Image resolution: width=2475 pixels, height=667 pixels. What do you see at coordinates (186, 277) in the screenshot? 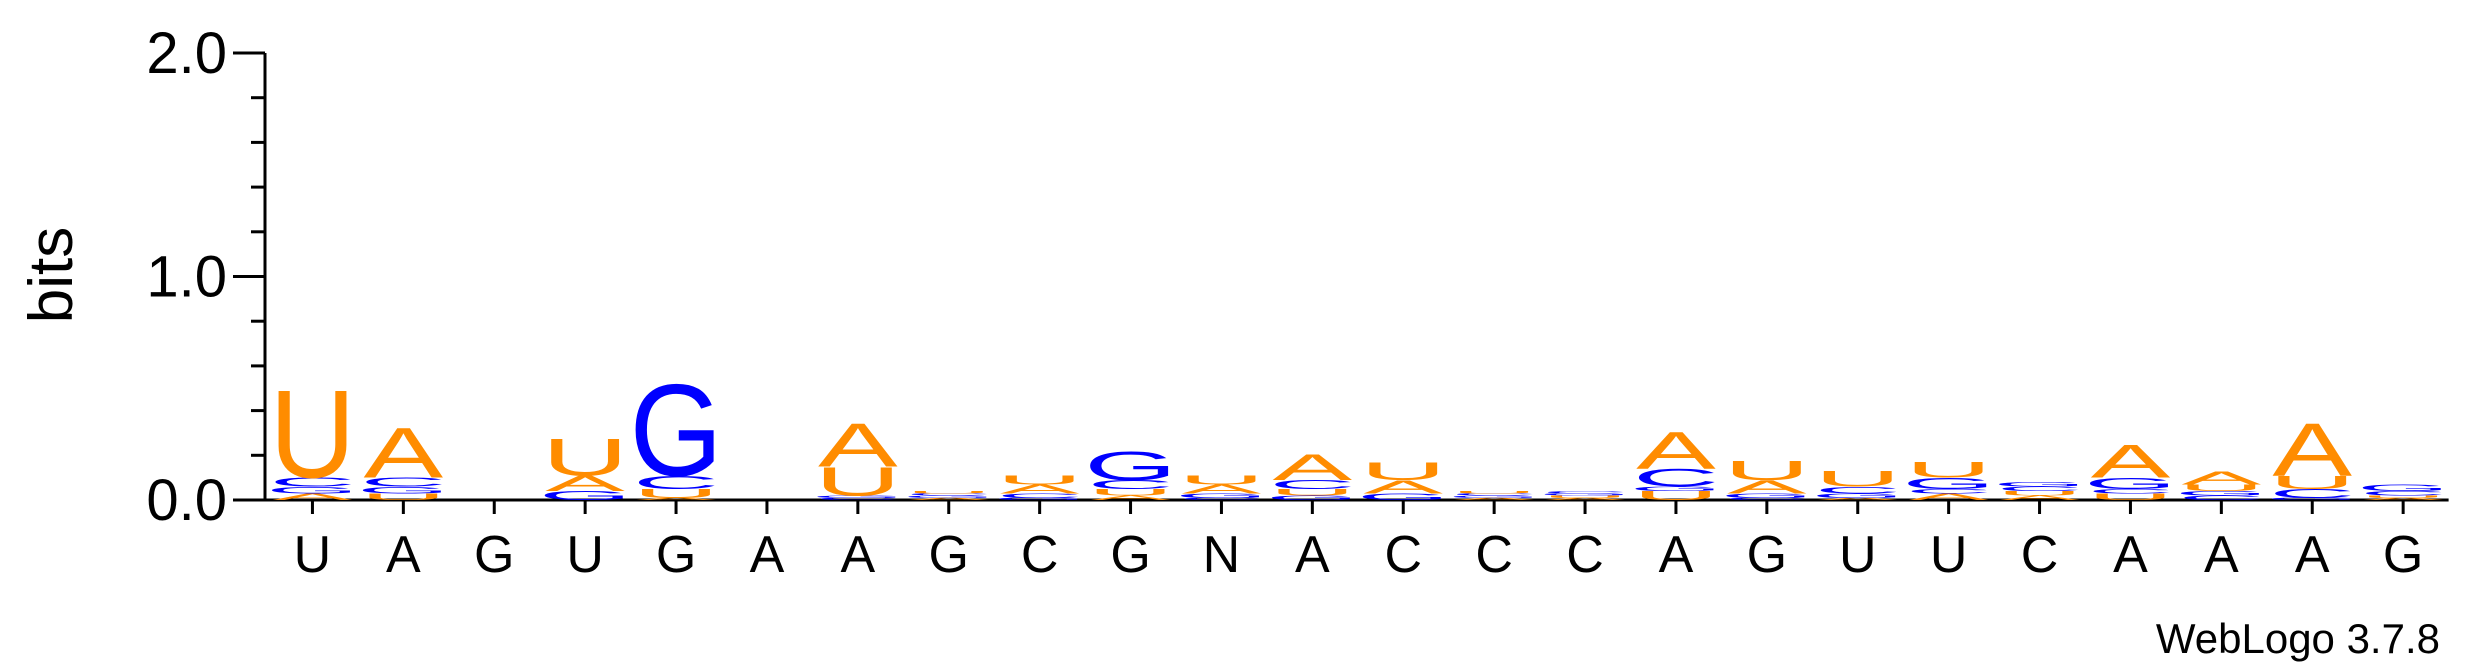
I see `y-tick-label: 1.0` at bounding box center [186, 277].